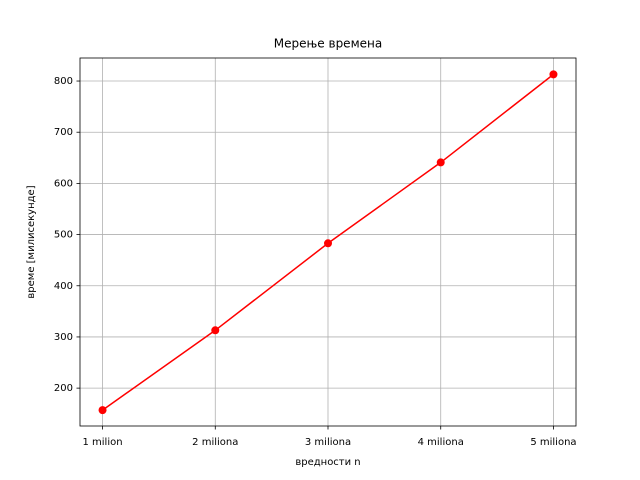  What do you see at coordinates (63, 81) in the screenshot?
I see `y-tick-label: 800` at bounding box center [63, 81].